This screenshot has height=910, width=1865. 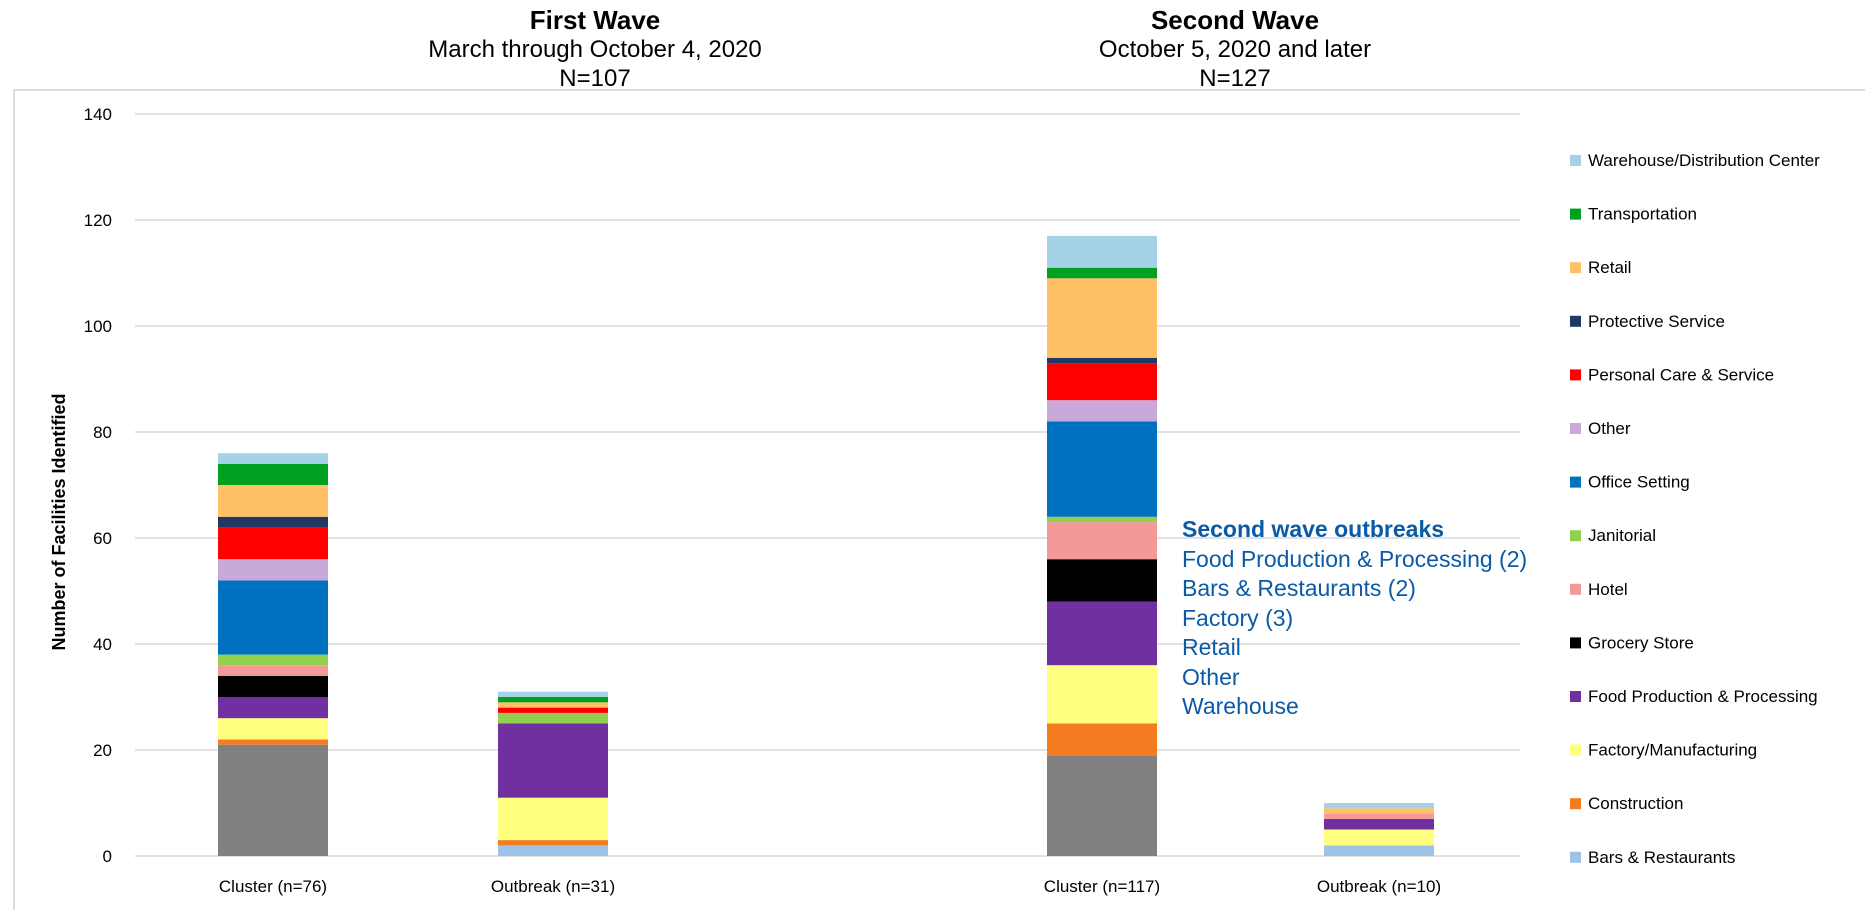 I want to click on first-wave-title: First Wave, so click(x=595, y=20).